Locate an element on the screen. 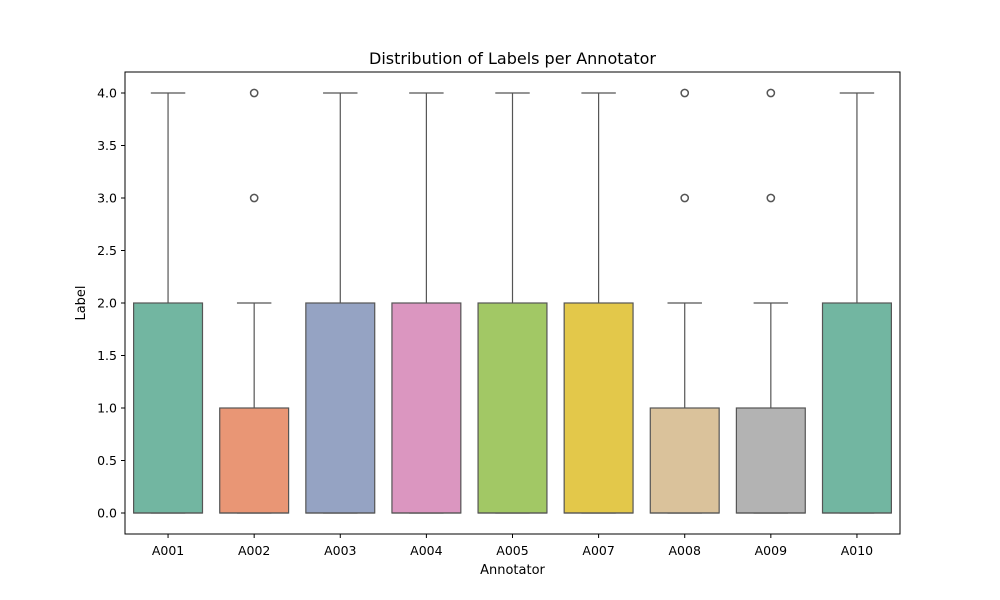  y-tick-label: 1.0 is located at coordinates (107, 408).